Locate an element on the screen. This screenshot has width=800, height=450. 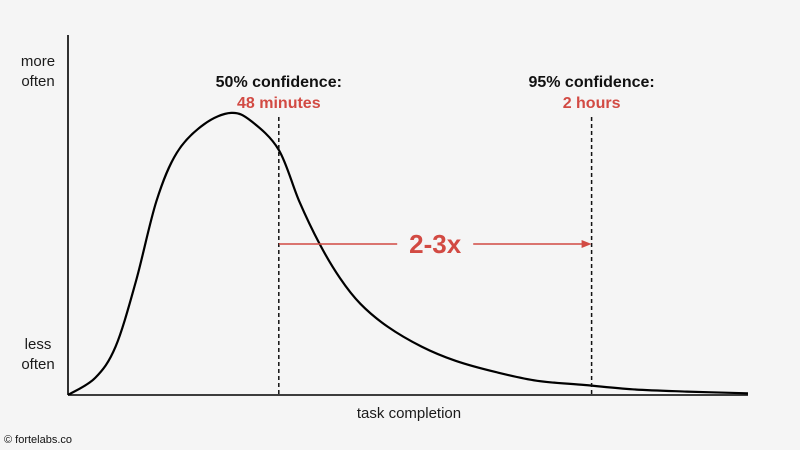
marker-label-1: 50% confidence: is located at coordinates (279, 82).